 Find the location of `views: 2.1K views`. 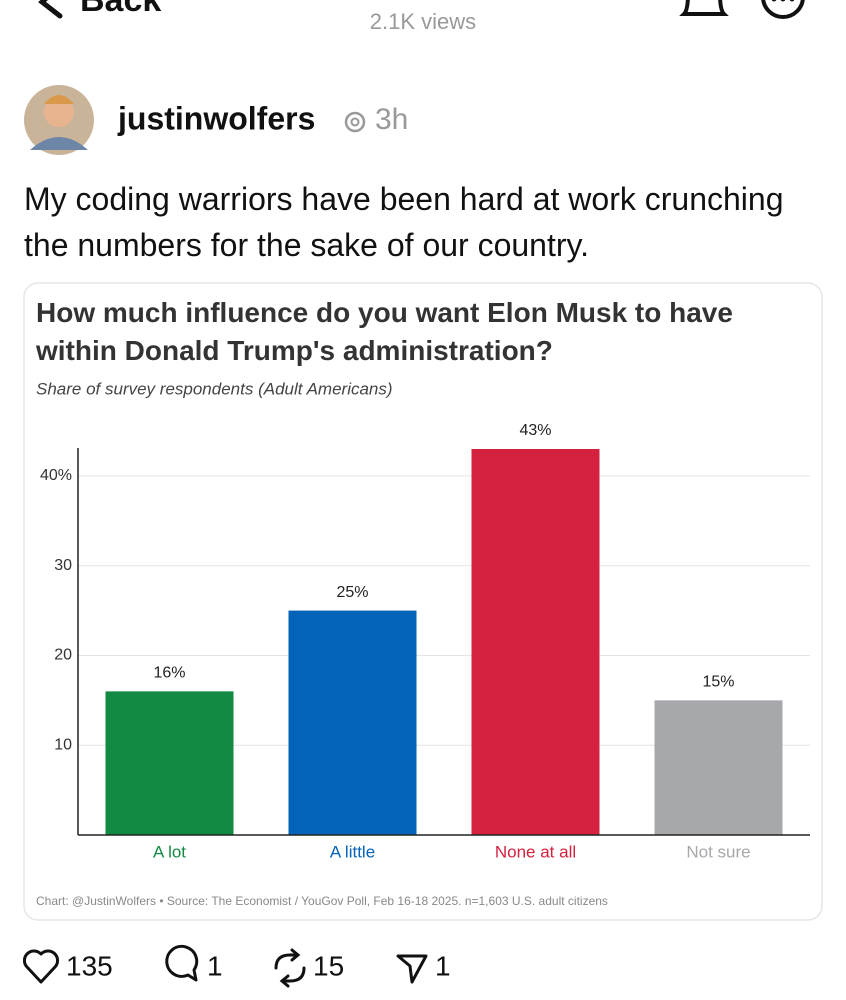

views: 2.1K views is located at coordinates (423, 21).